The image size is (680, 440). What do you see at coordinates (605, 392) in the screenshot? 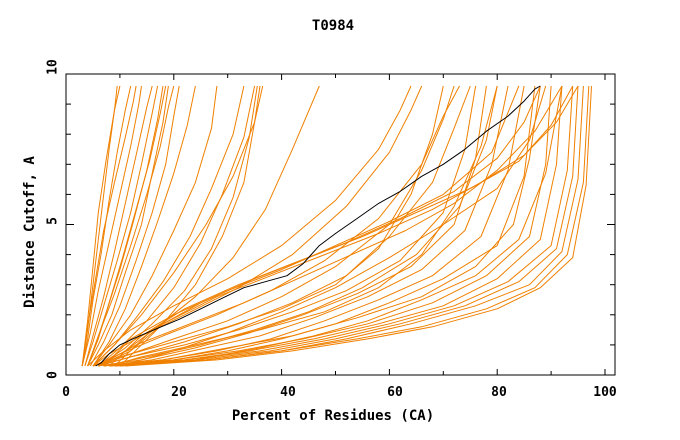
I see `x-tick-label-100: 100` at bounding box center [605, 392].